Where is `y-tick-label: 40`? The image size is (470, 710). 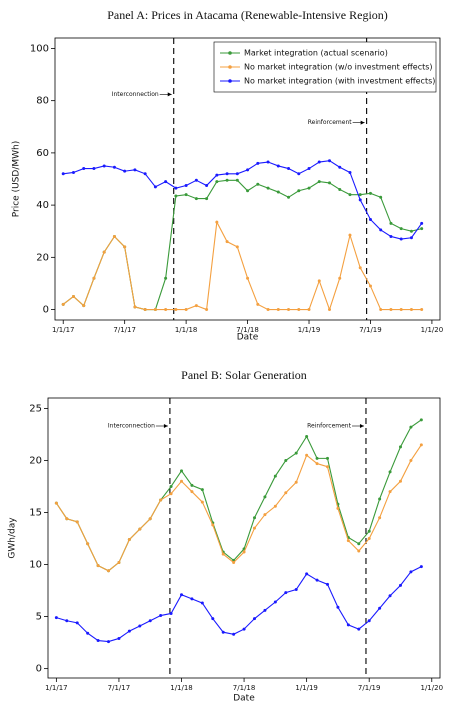 y-tick-label: 40 is located at coordinates (42, 205).